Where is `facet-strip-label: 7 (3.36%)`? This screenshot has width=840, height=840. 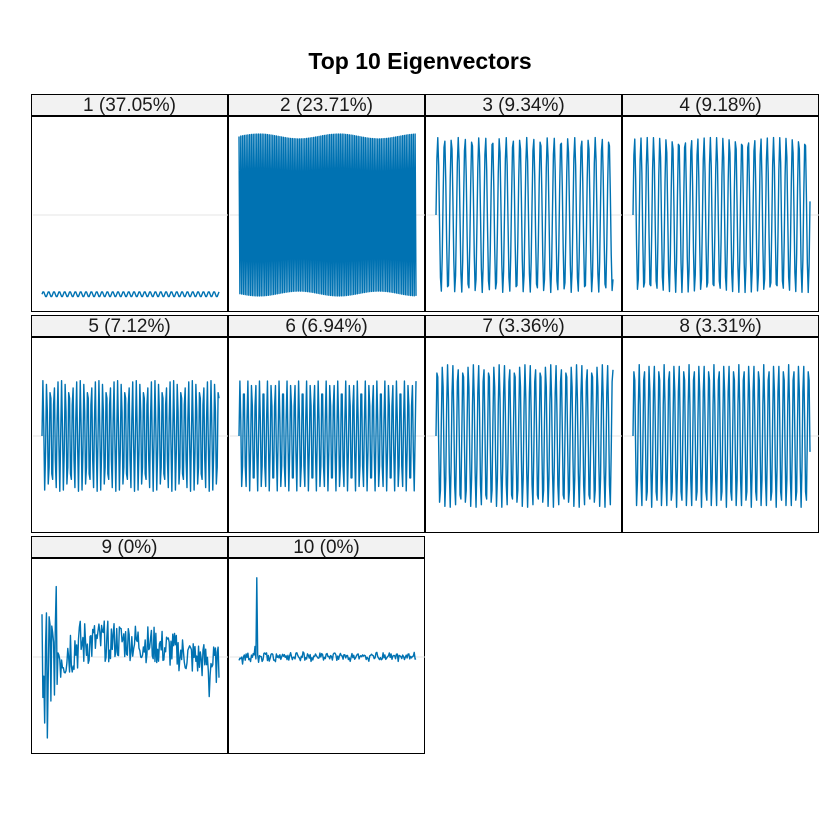 facet-strip-label: 7 (3.36%) is located at coordinates (523, 326).